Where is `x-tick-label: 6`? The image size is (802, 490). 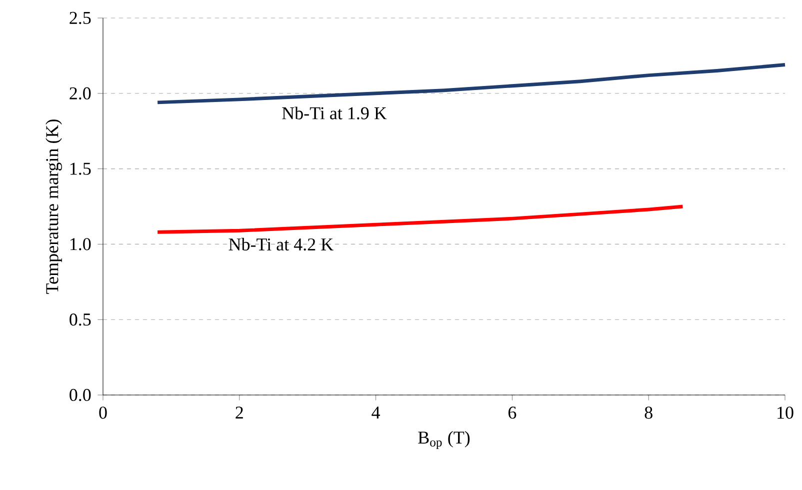
x-tick-label: 6 is located at coordinates (512, 412).